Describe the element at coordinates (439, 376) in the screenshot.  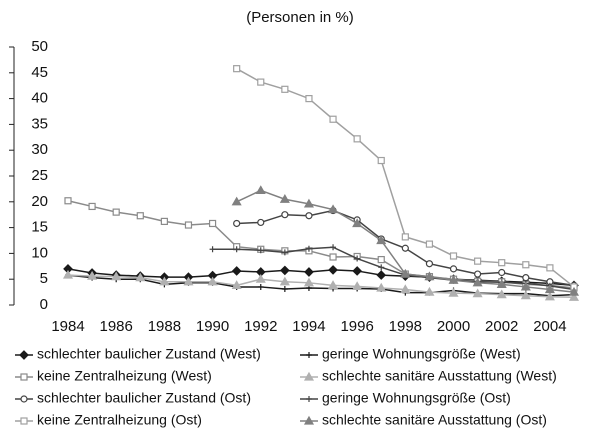
I see `legend-label: schlechte sanitäre Ausstattung (West)` at that location.